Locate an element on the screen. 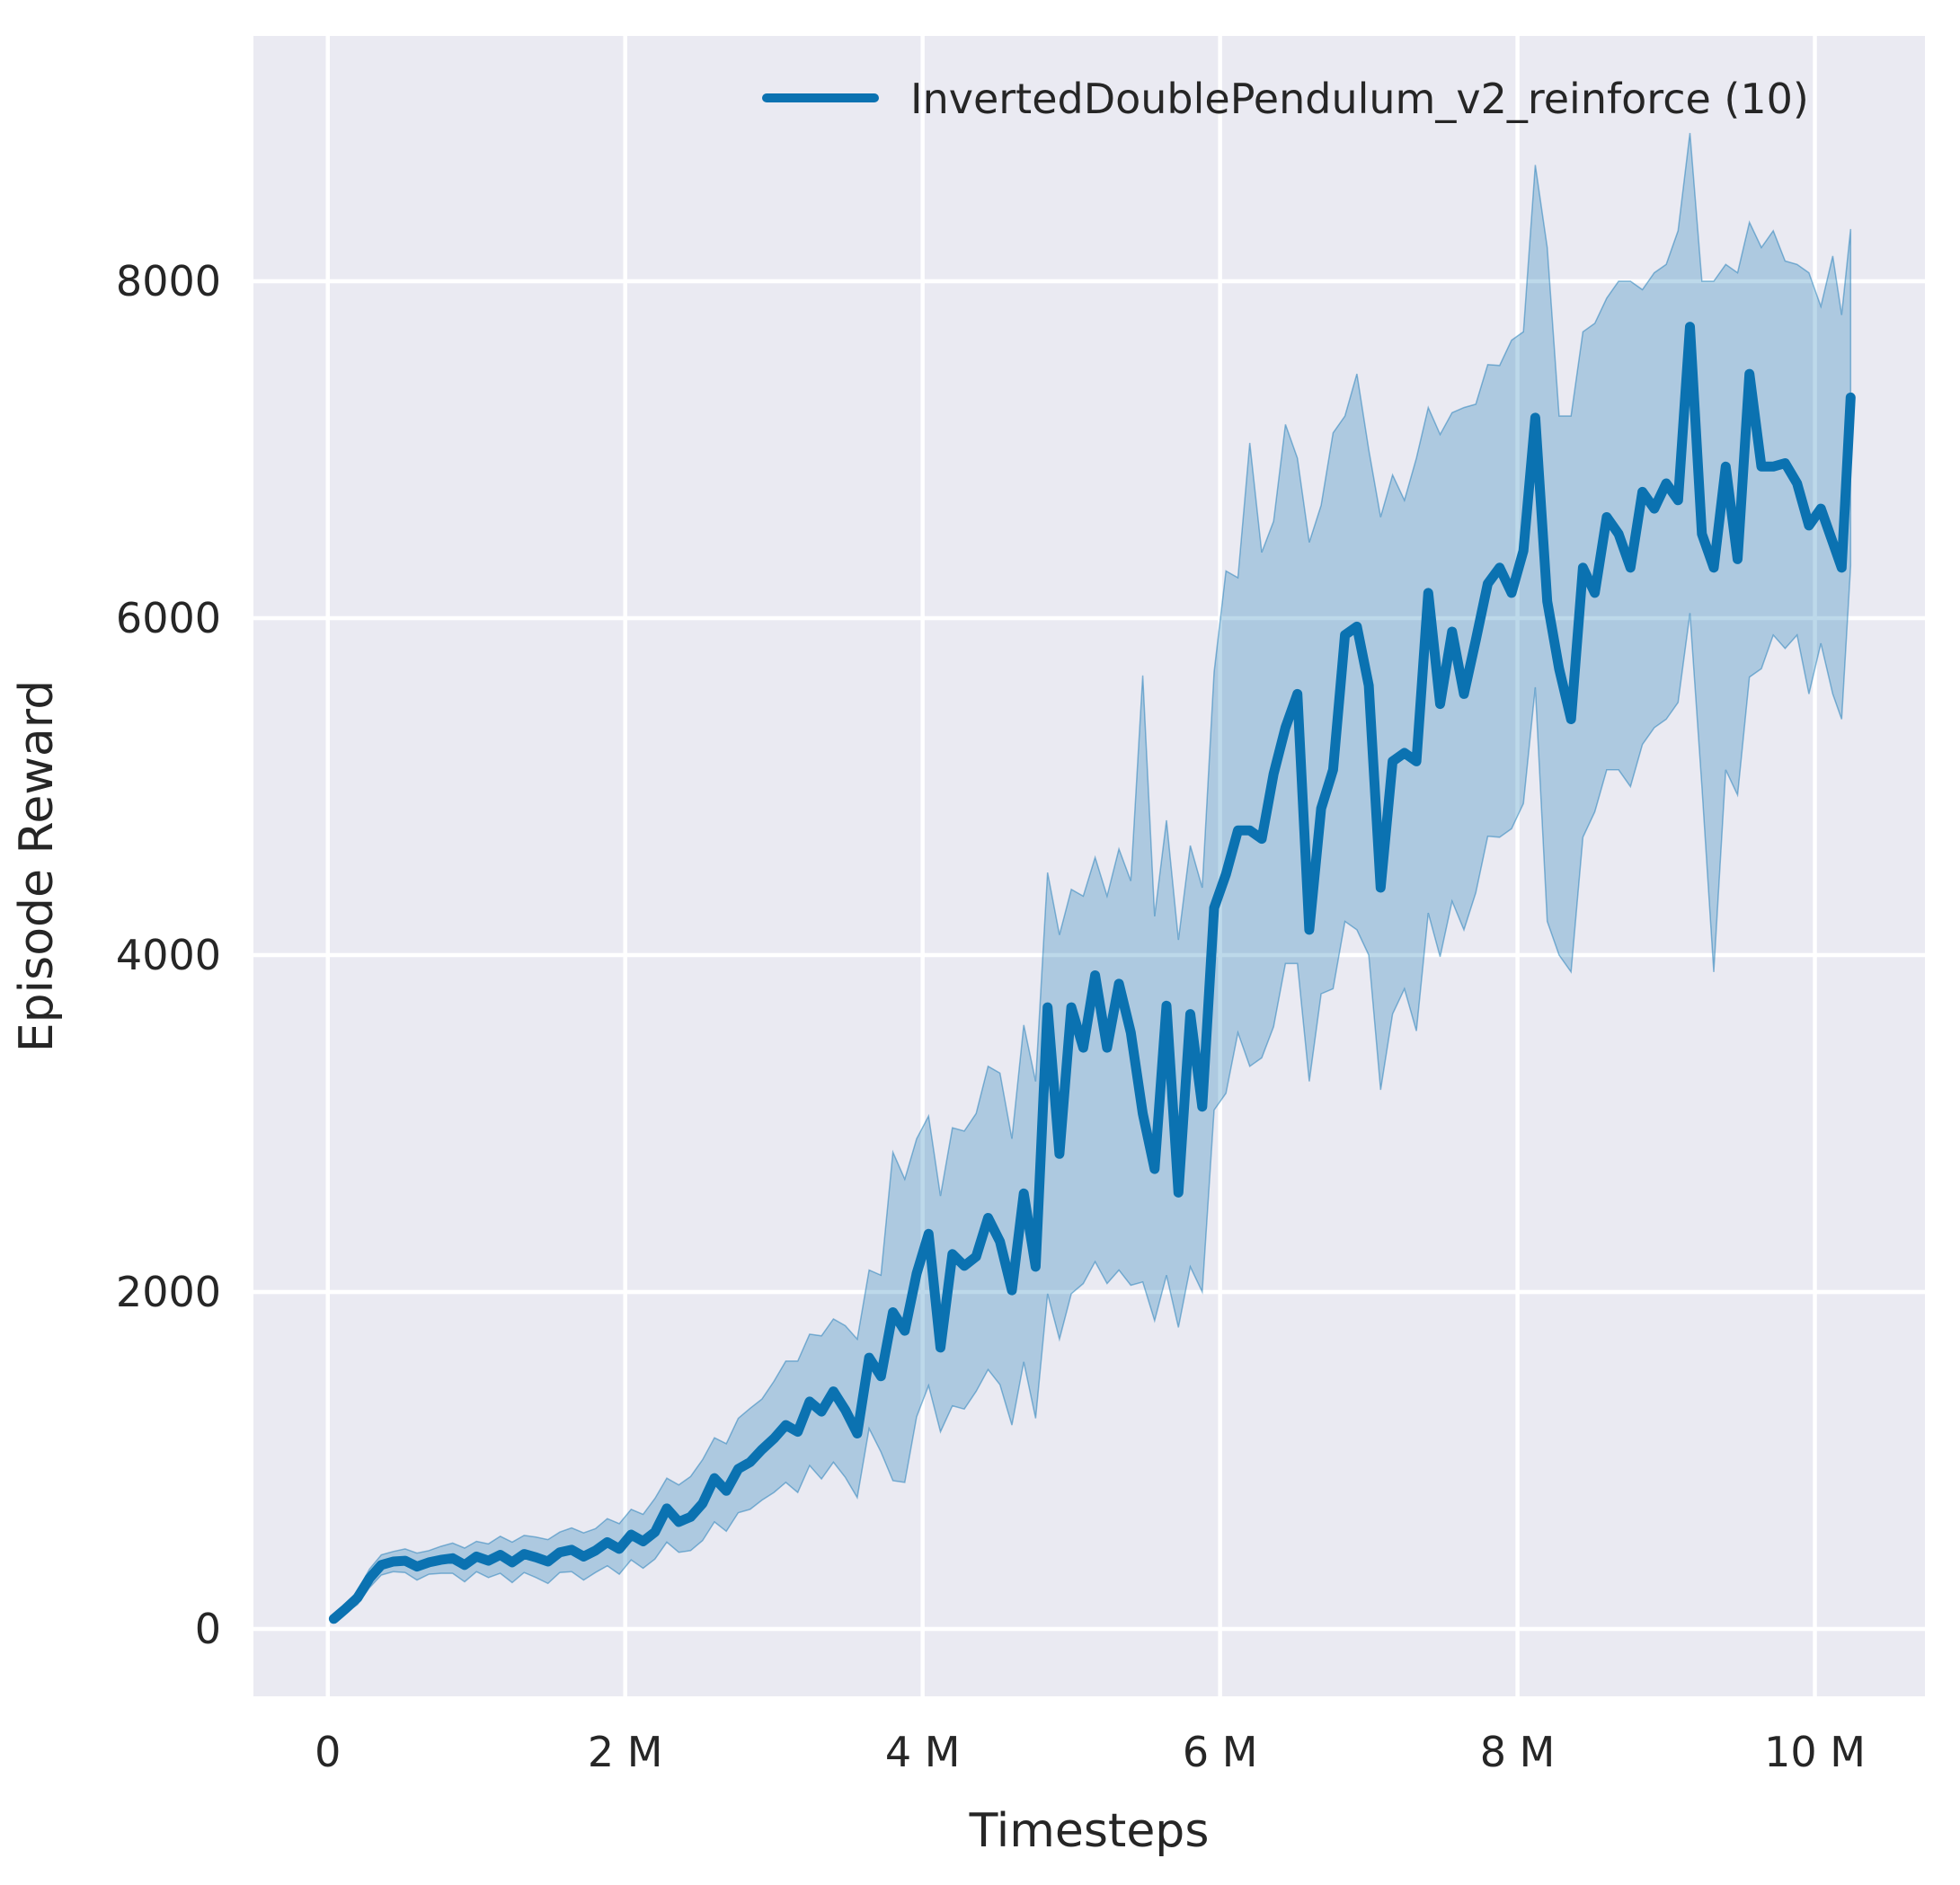  x-tick-label: 4 M is located at coordinates (923, 1752).